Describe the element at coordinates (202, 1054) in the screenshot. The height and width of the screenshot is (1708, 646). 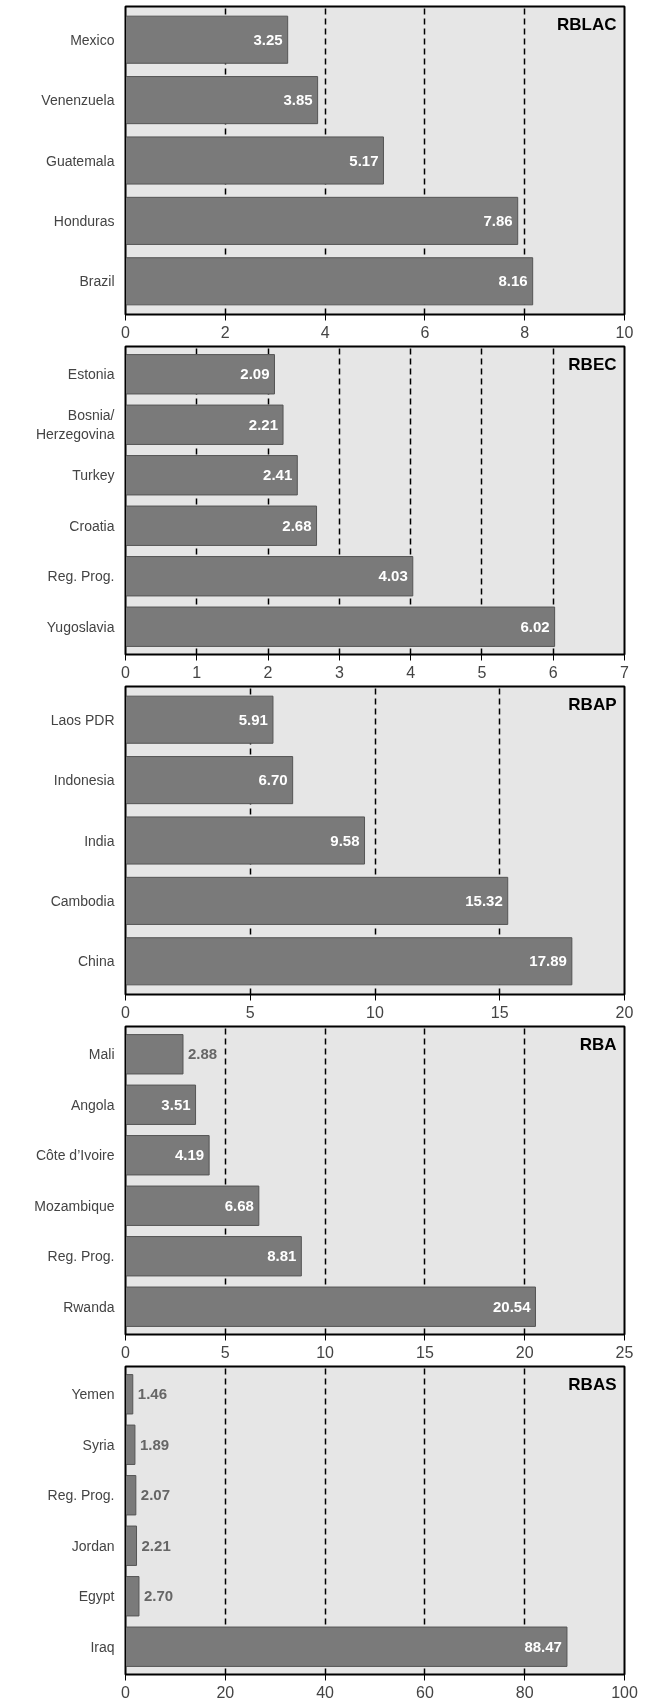
I see `data-label: 2.88` at that location.